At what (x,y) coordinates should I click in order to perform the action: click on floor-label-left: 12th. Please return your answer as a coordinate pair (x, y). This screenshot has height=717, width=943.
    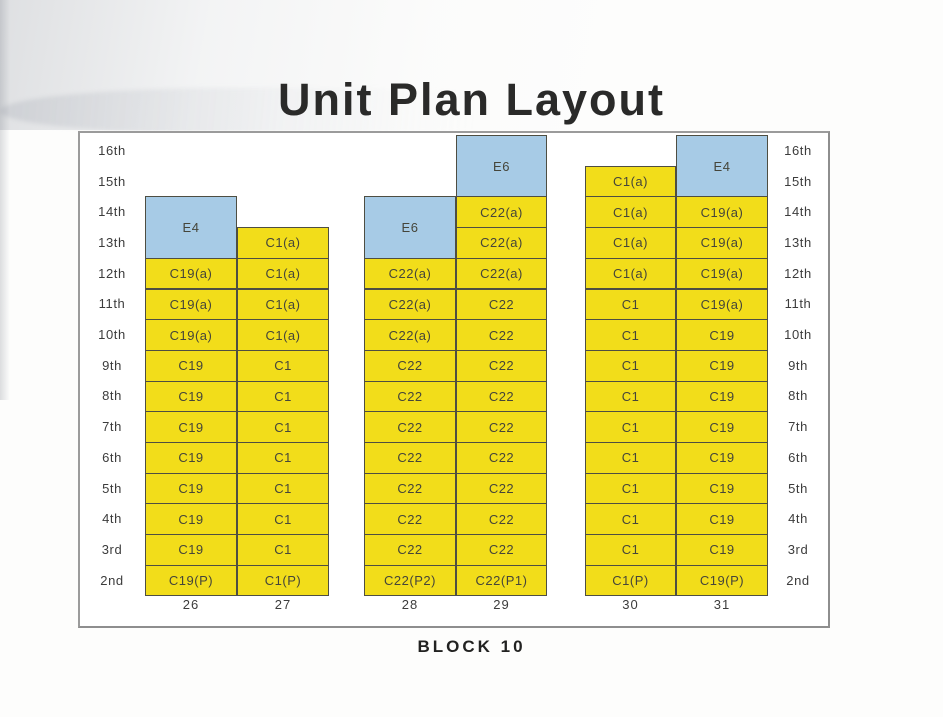
    Looking at the image, I should click on (112, 273).